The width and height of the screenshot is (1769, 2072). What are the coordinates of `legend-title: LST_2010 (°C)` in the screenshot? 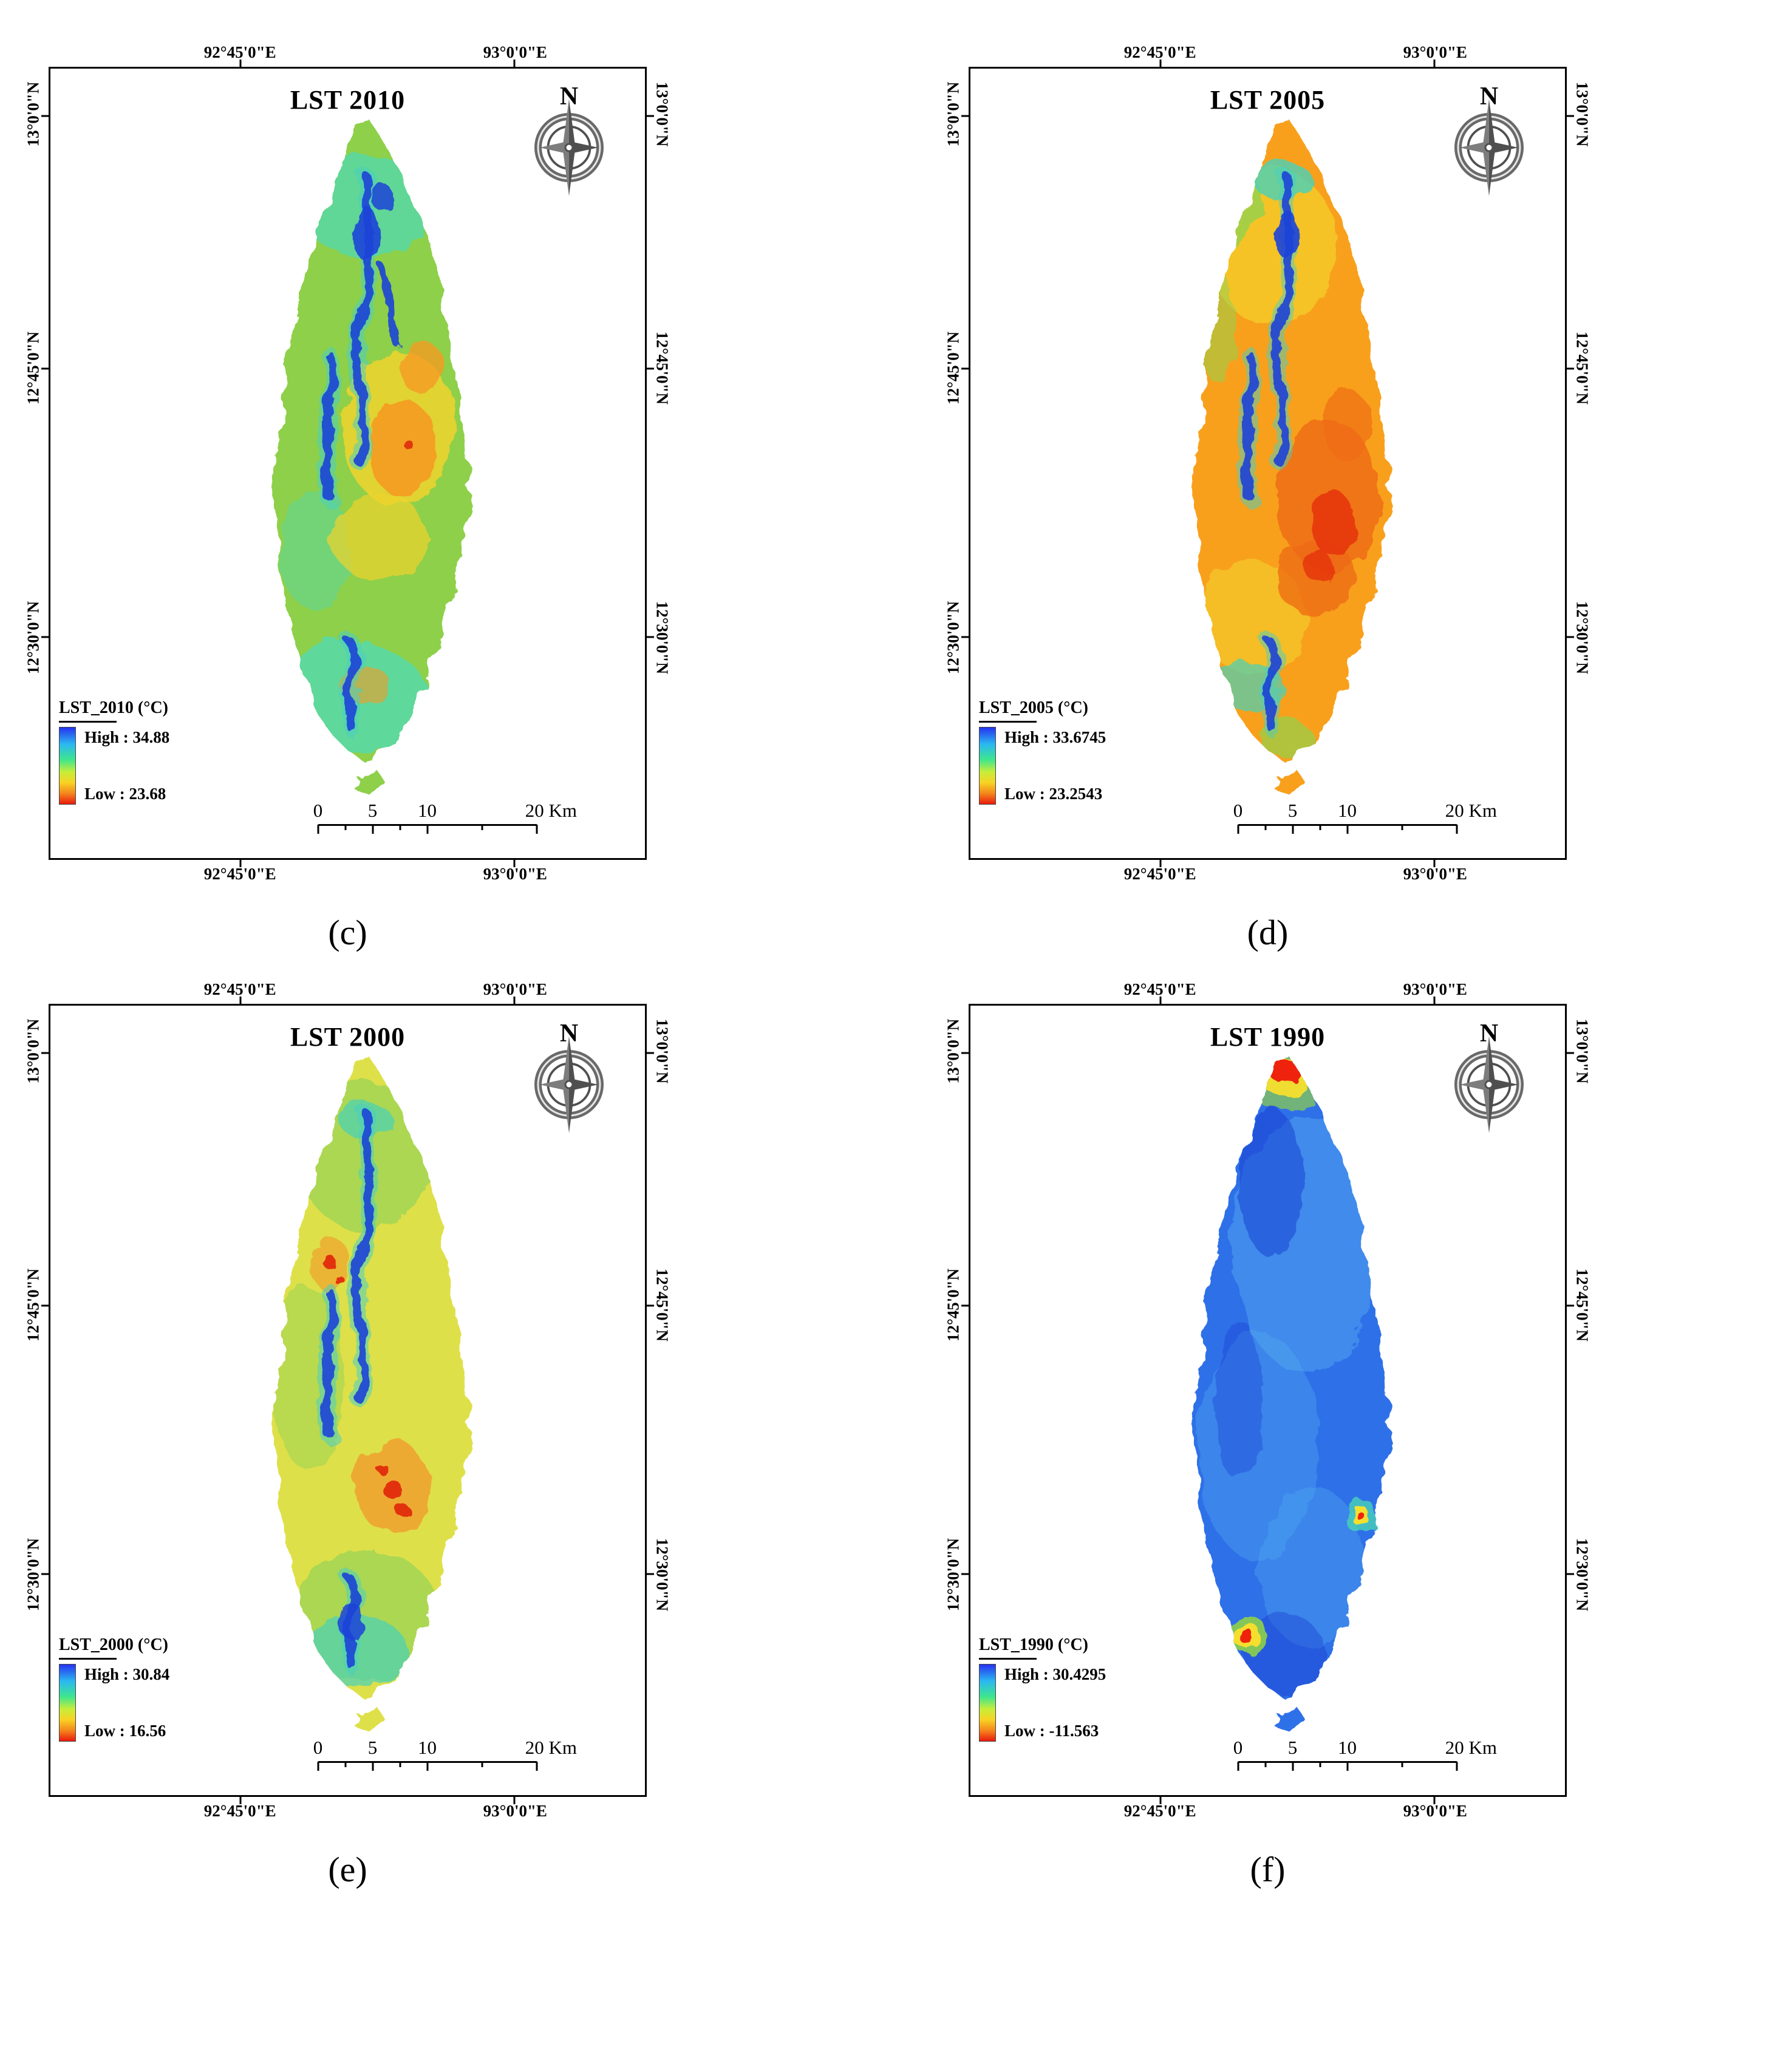 It's located at (113, 707).